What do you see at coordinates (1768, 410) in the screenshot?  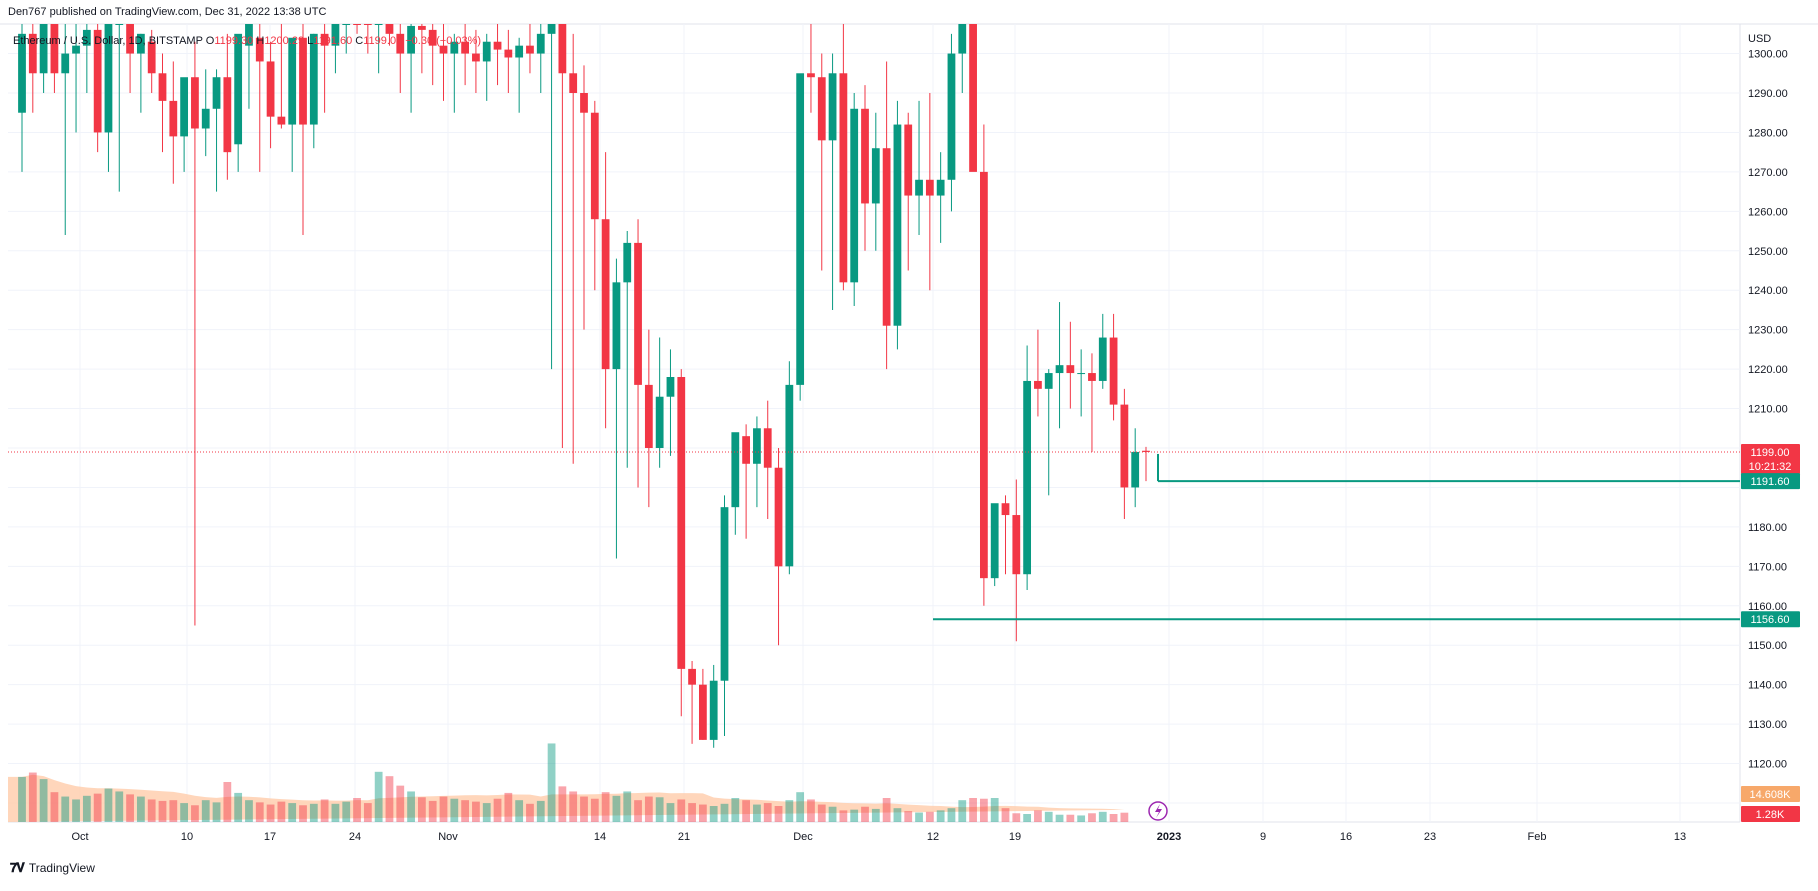 I see `price-tick-label: 1210.00` at bounding box center [1768, 410].